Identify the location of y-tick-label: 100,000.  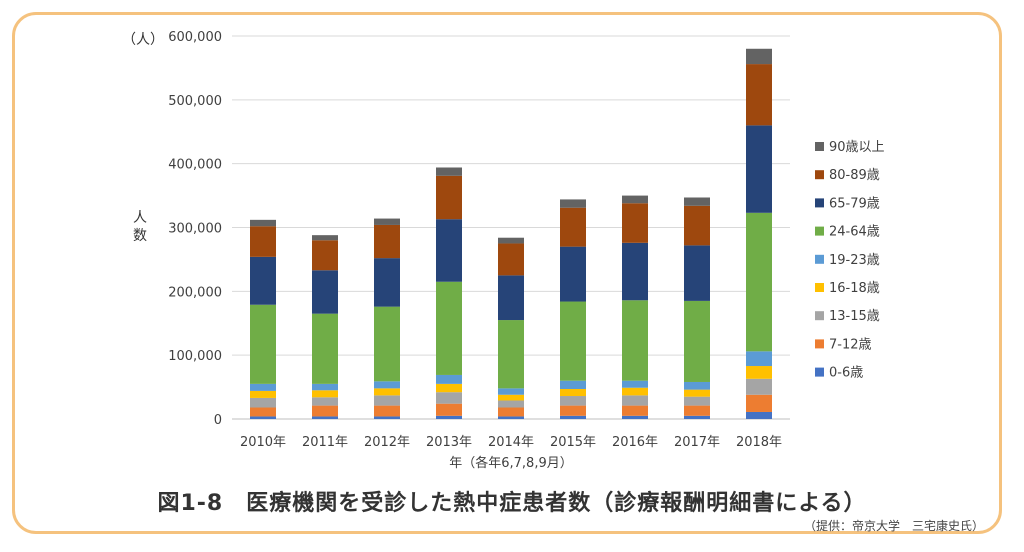
(195, 356).